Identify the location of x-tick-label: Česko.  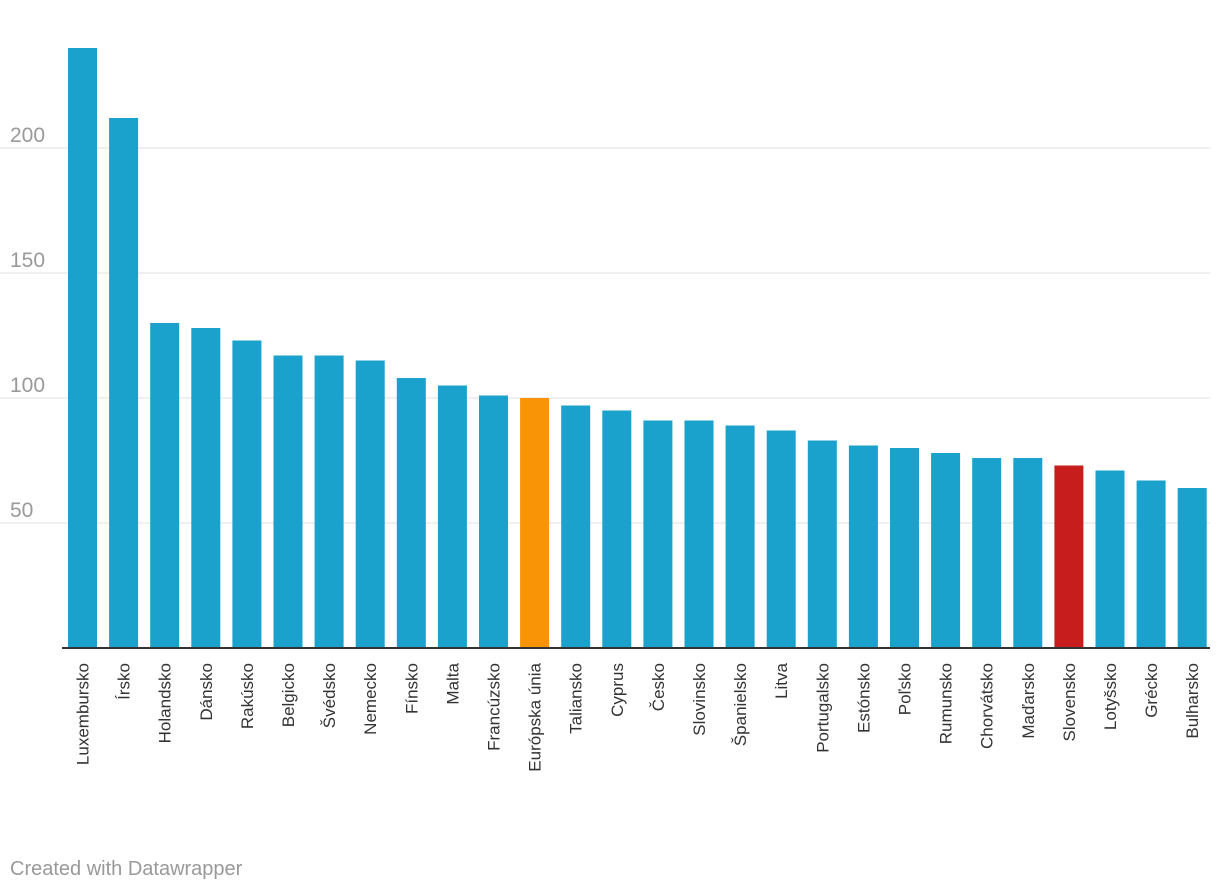
(658, 687).